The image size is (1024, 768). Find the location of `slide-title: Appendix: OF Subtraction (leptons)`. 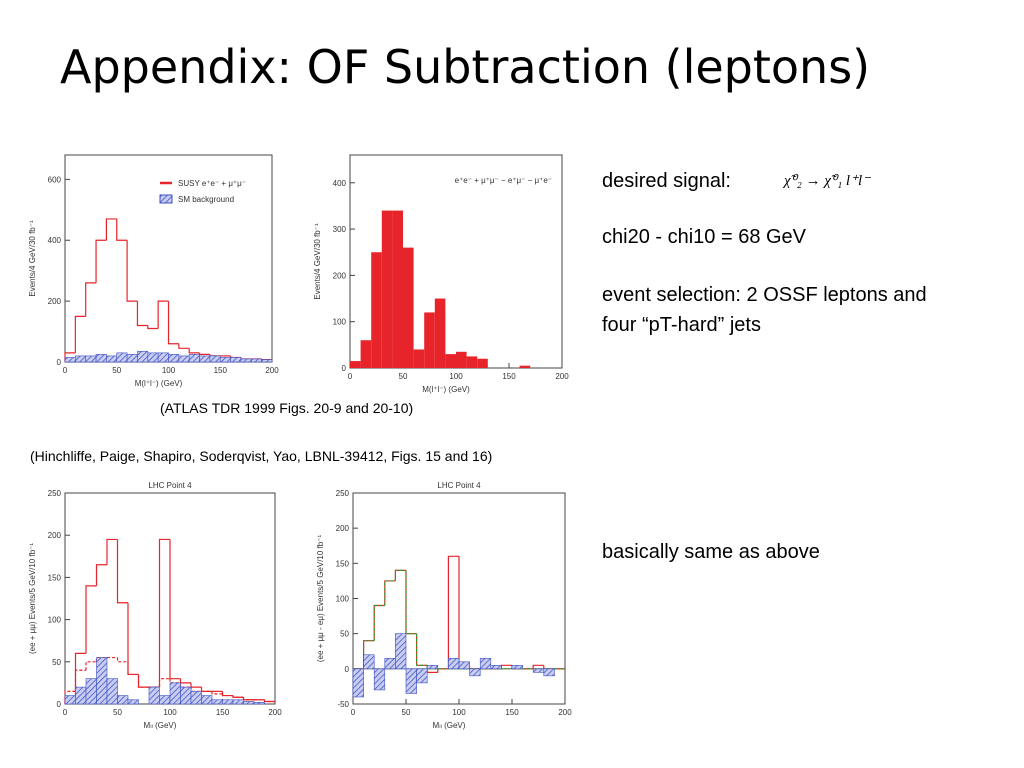

slide-title: Appendix: OF Subtraction (leptons) is located at coordinates (465, 67).